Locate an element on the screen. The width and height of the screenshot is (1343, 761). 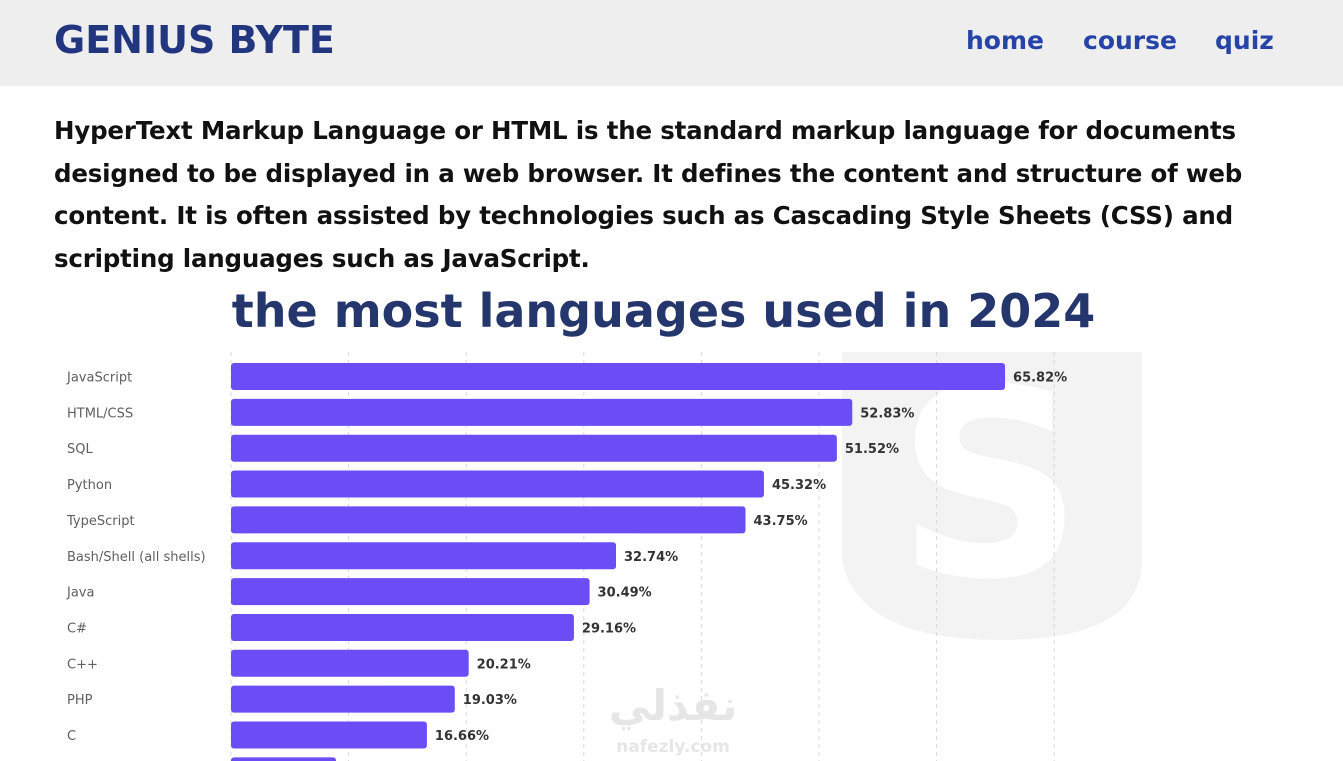
value-label: 52.83% is located at coordinates (887, 413).